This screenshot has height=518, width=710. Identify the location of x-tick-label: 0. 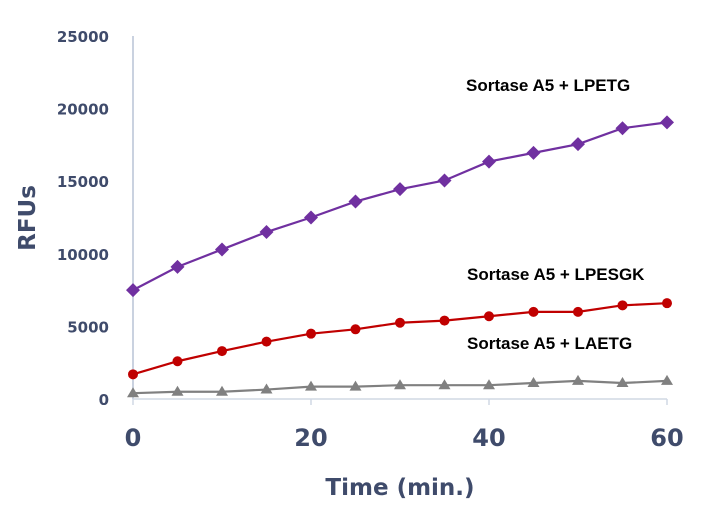
(133, 438).